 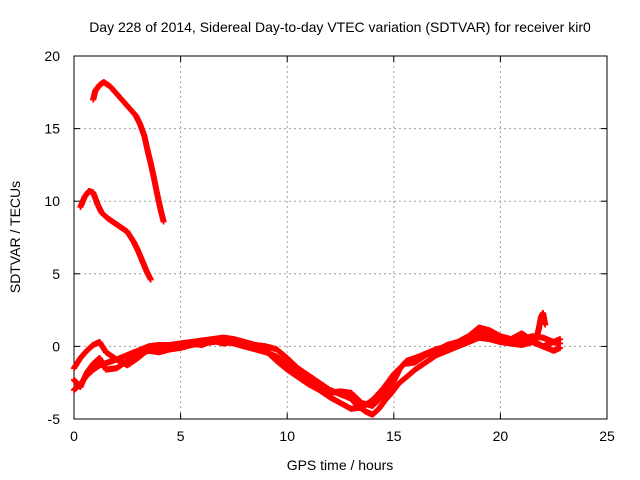 I want to click on series-arc-high, so click(x=128, y=152).